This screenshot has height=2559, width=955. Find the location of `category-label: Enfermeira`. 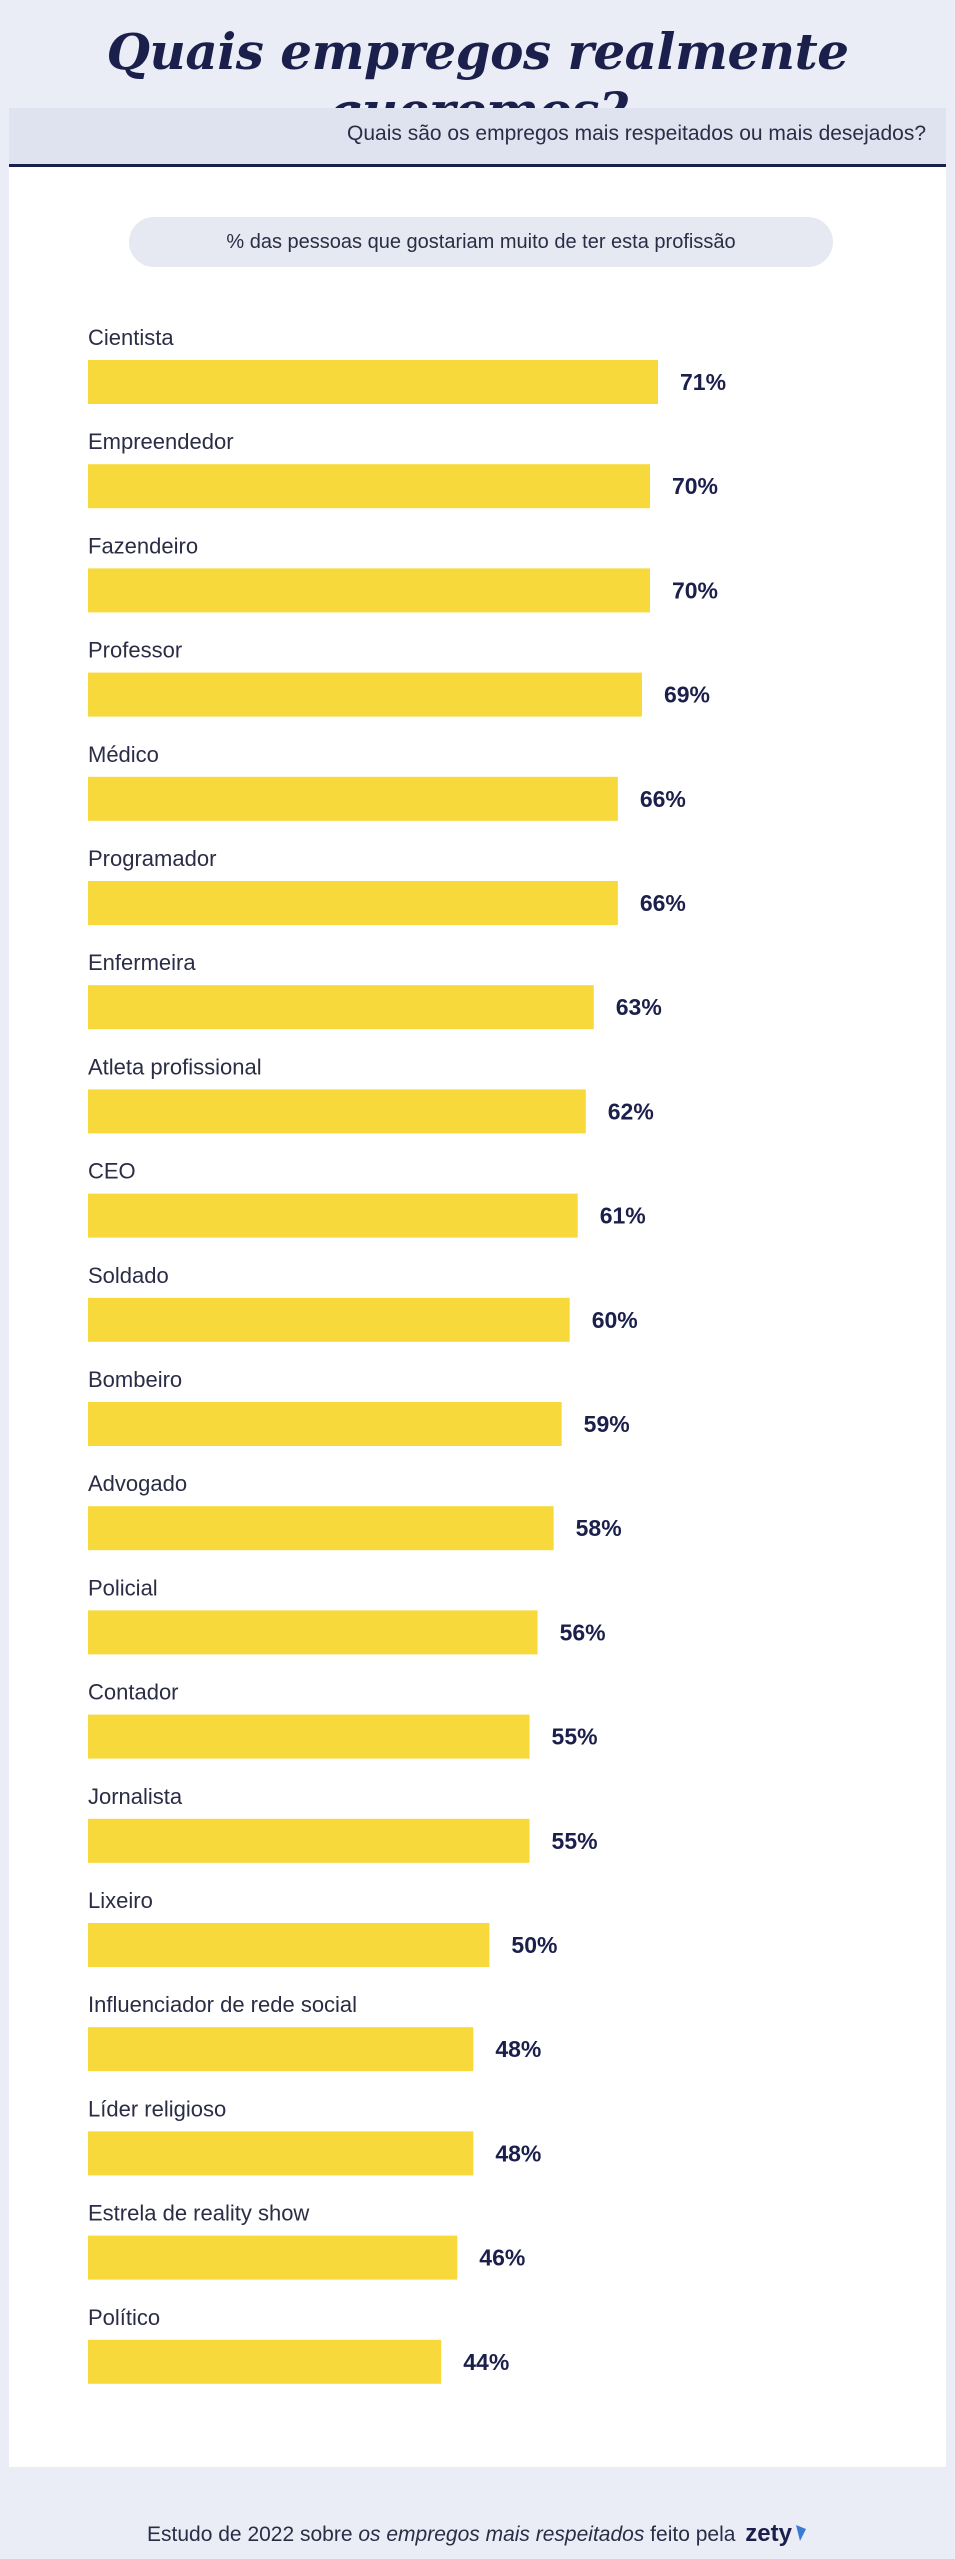

category-label: Enfermeira is located at coordinates (142, 962).